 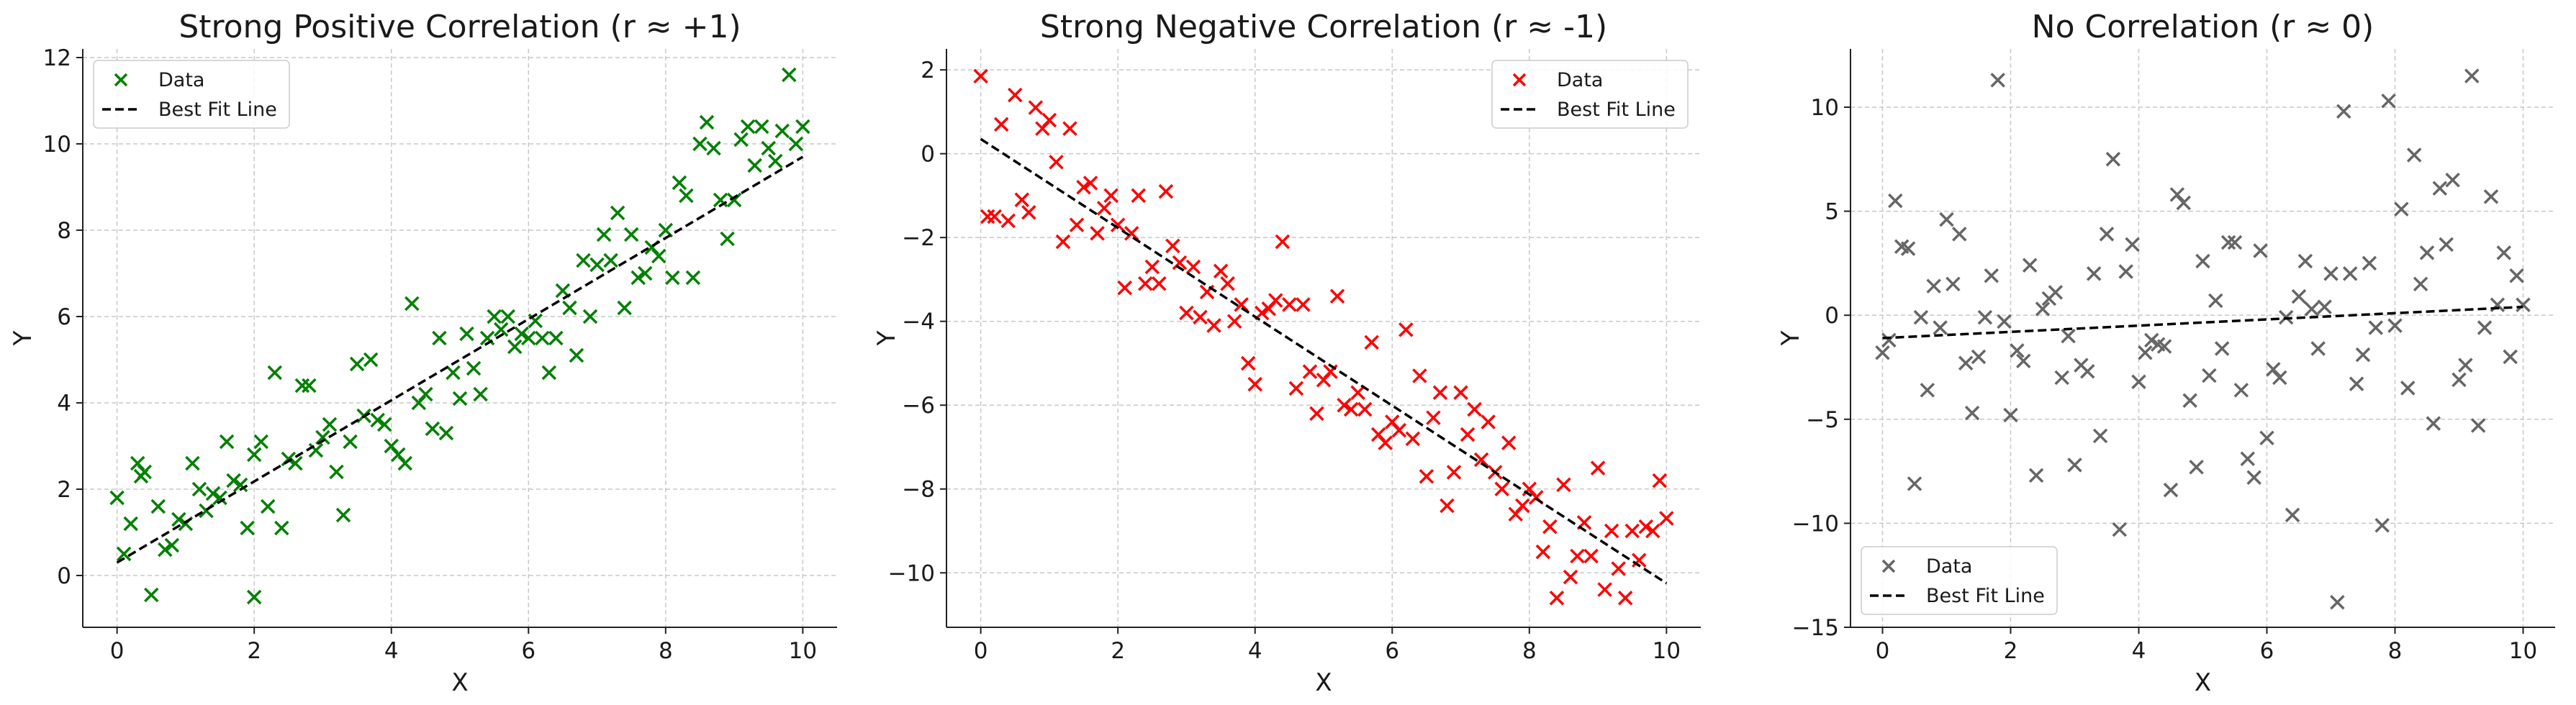 I want to click on best-fit-line, so click(x=2202, y=322).